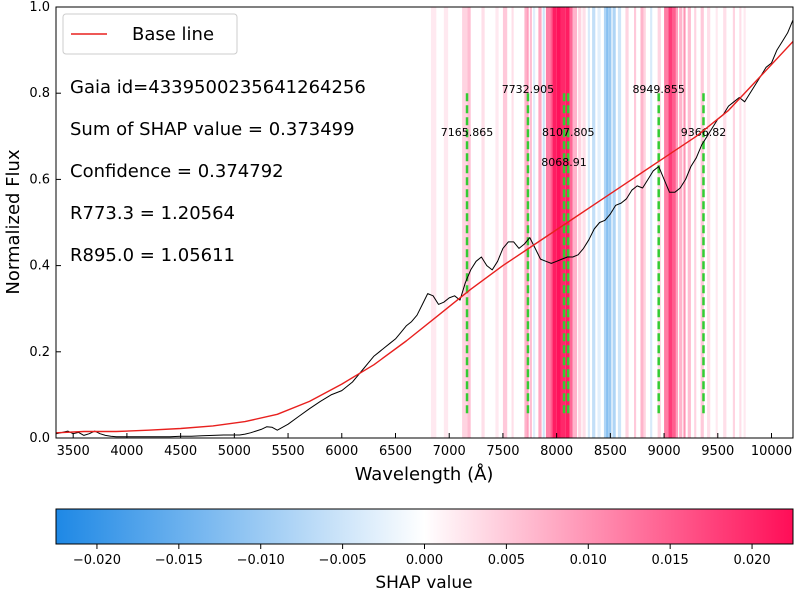 The height and width of the screenshot is (598, 797). Describe the element at coordinates (564, 162) in the screenshot. I see `marker-label: 8068.91` at that location.